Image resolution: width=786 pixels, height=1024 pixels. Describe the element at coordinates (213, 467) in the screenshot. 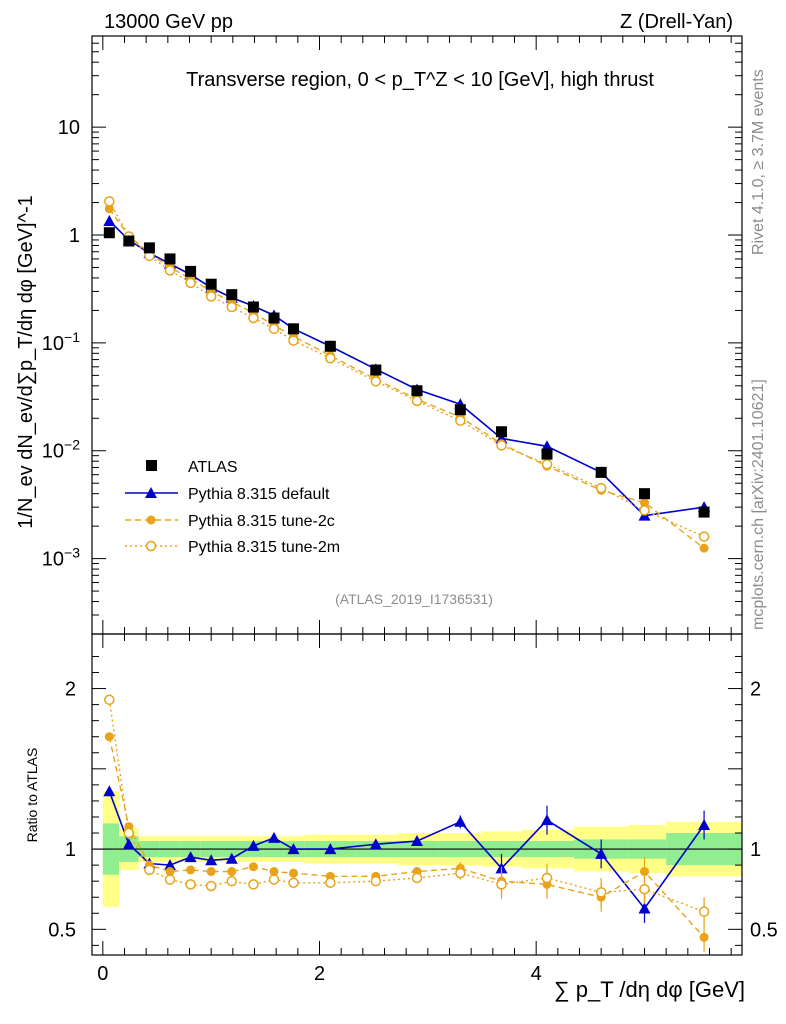

I see `legend-label: ATLAS` at that location.